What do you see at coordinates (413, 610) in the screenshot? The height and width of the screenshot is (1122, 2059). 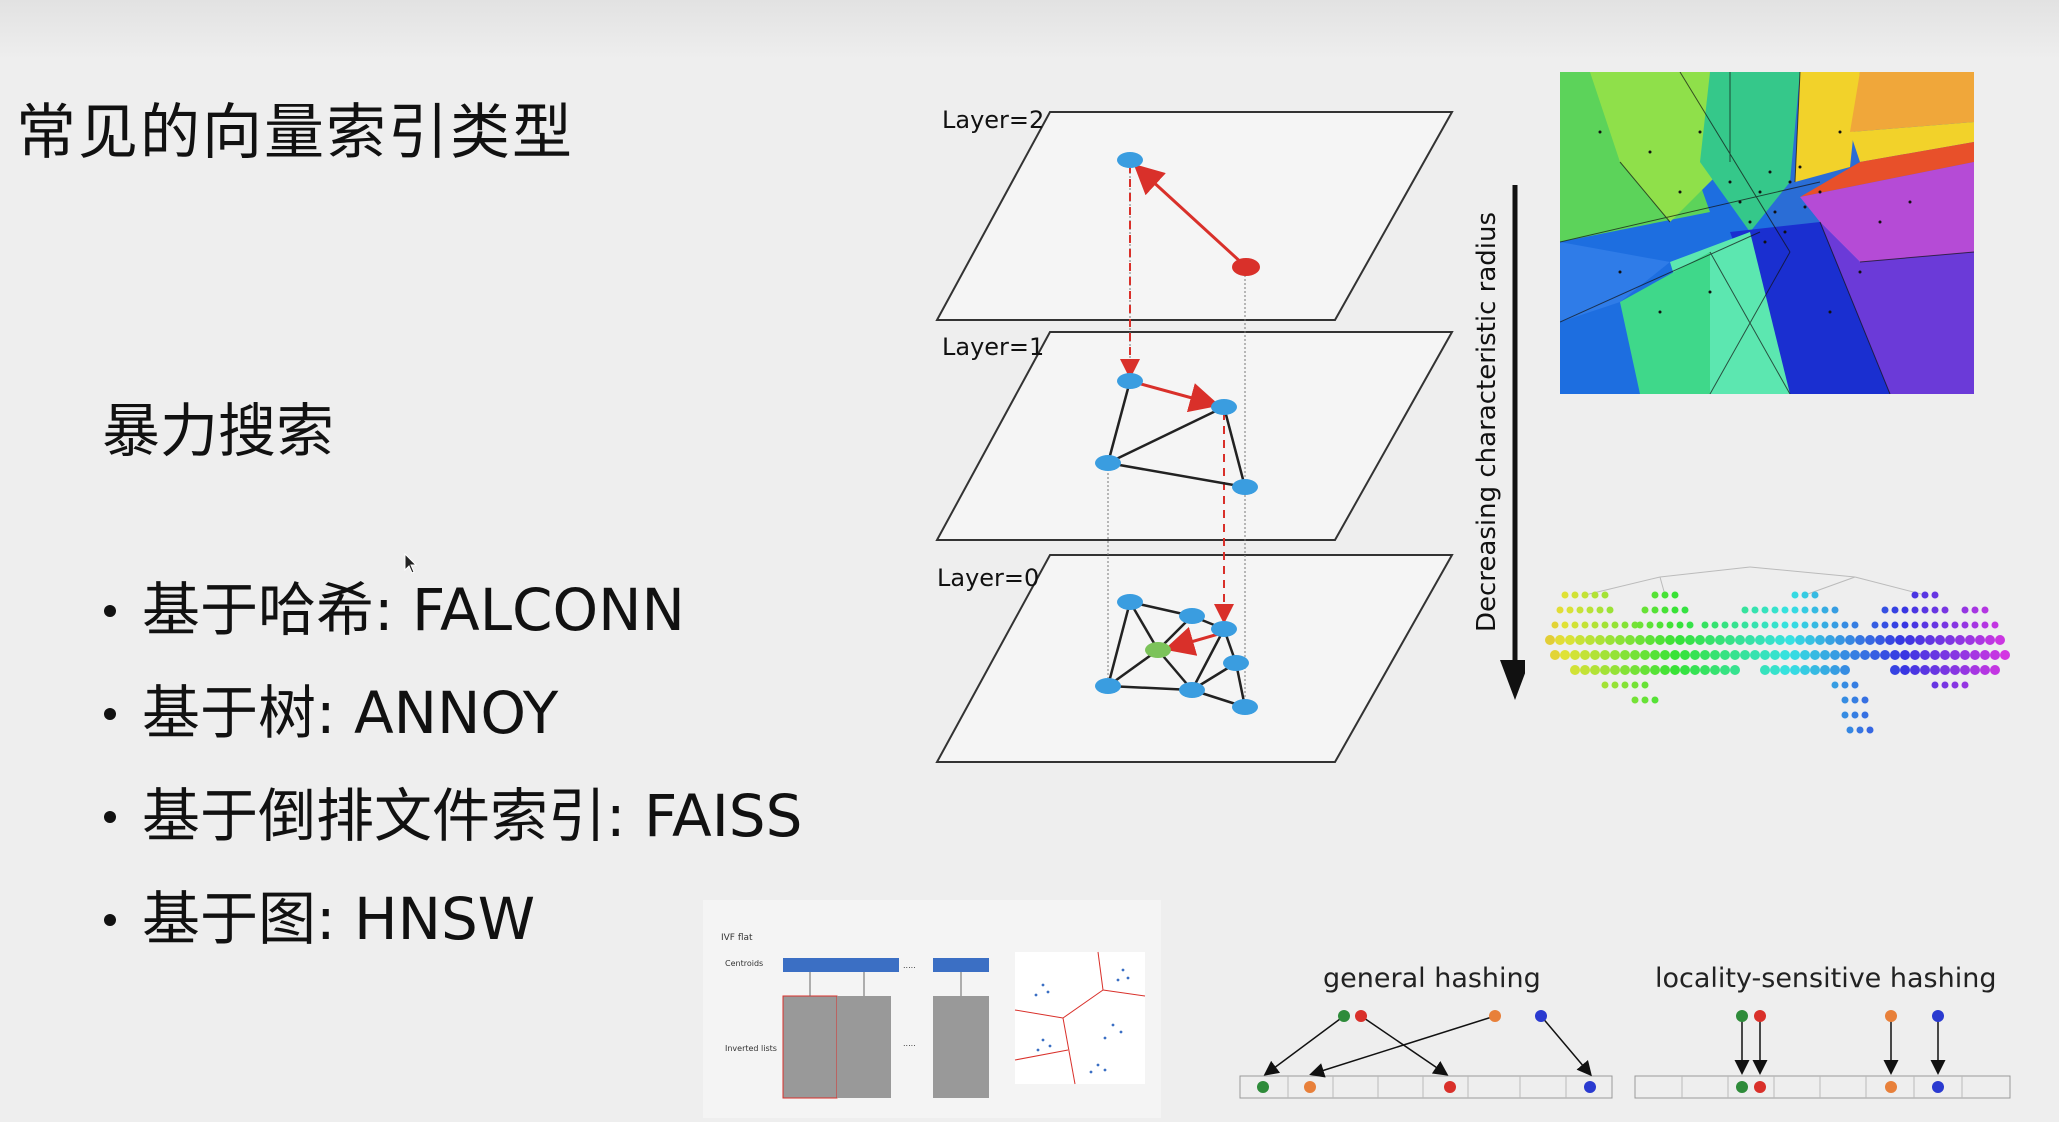 I see `list-item-label: 基于哈希: FALCONN` at bounding box center [413, 610].